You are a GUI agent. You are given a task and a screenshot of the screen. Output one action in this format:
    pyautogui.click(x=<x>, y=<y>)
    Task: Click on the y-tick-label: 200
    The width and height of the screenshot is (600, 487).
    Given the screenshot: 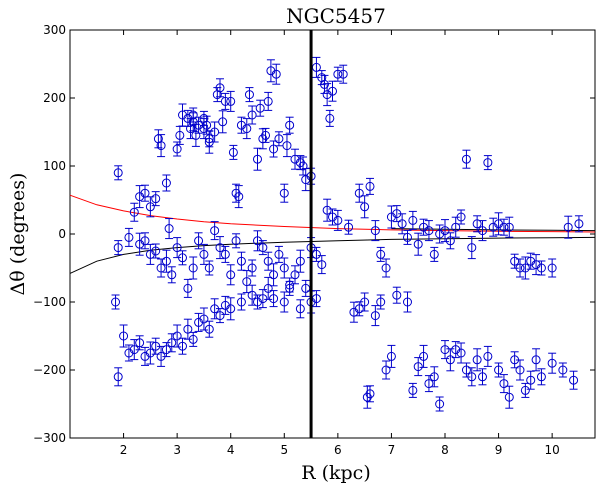 What is the action you would take?
    pyautogui.click(x=54, y=98)
    